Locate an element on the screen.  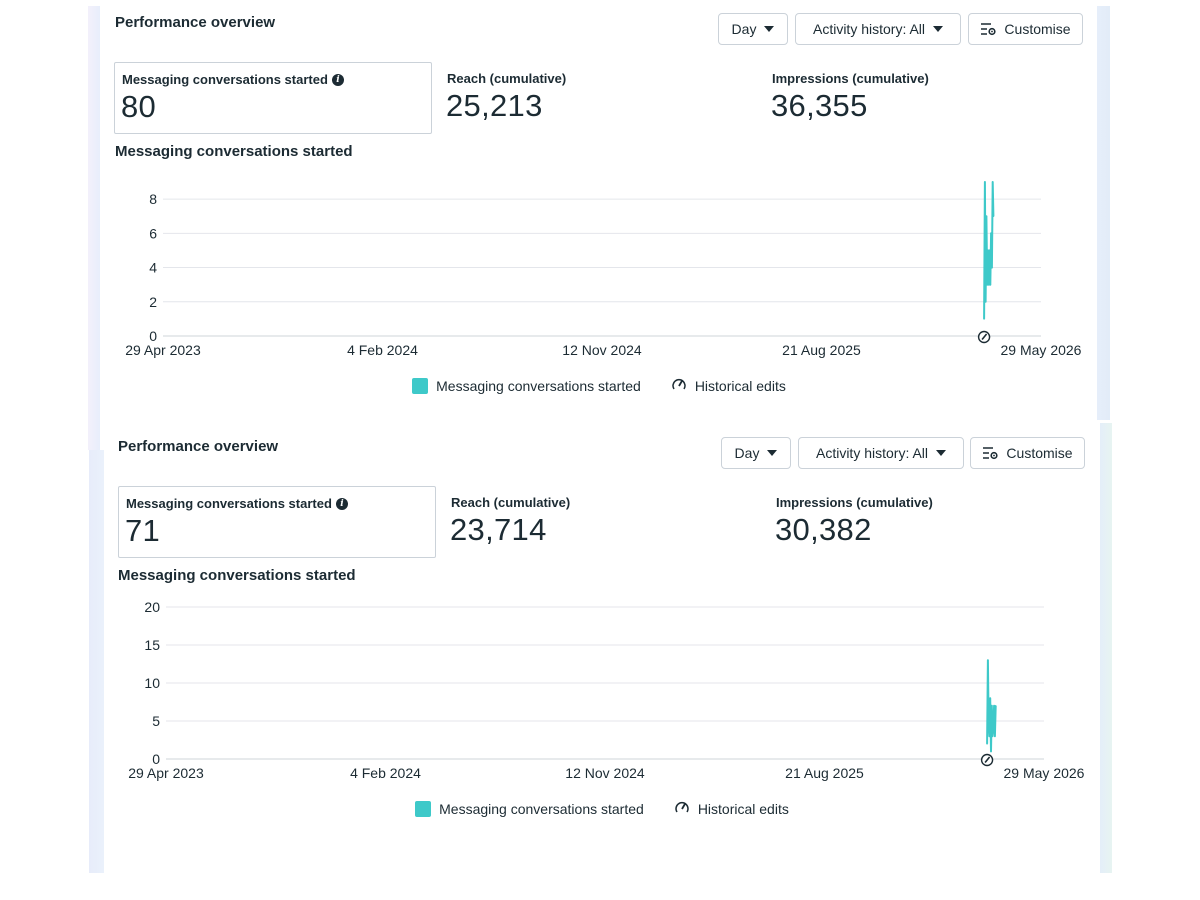
pencil-gauge-icon is located at coordinates (679, 385).